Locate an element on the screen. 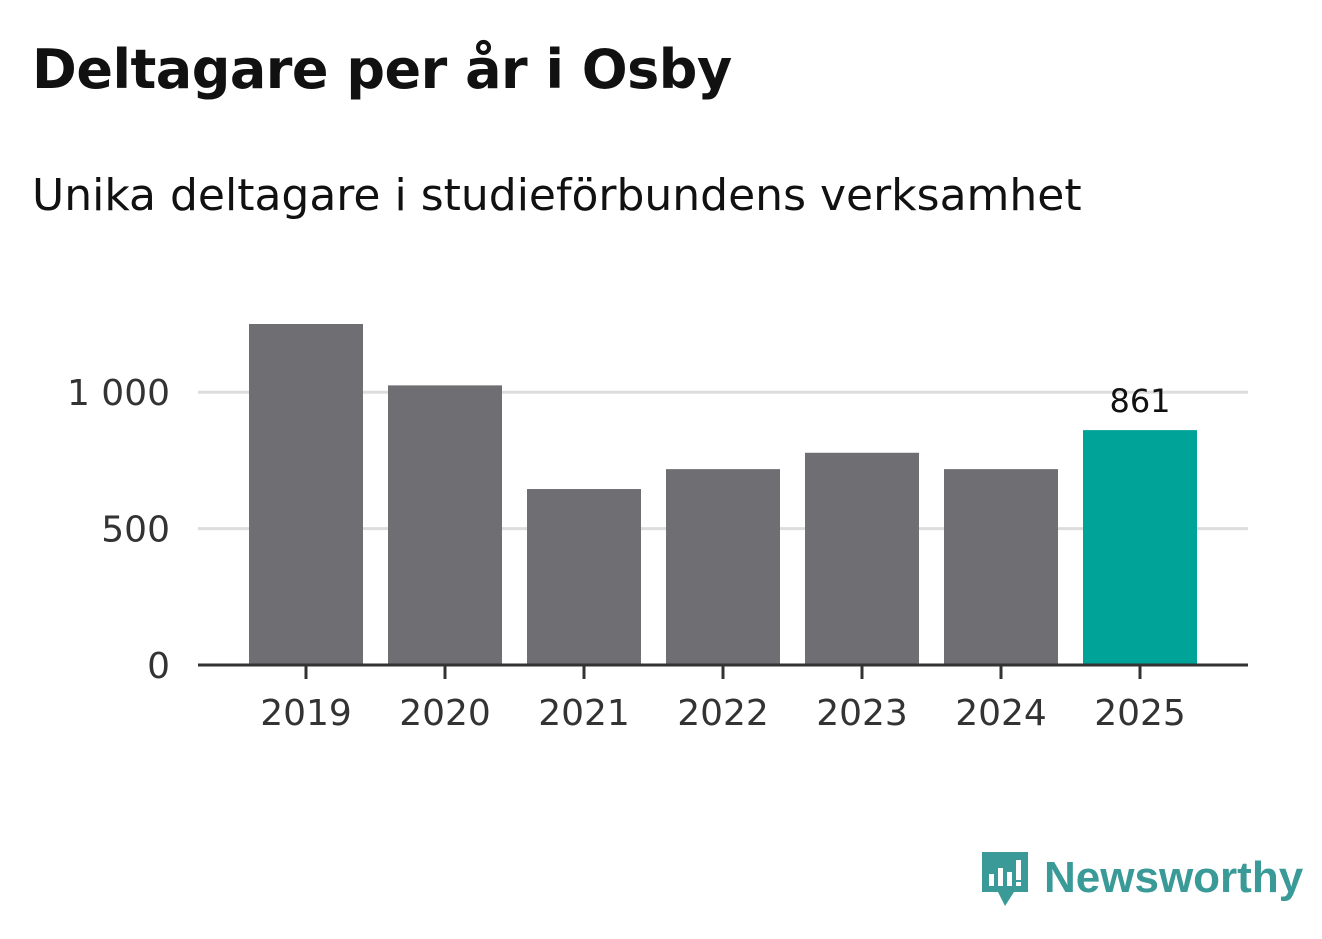 The height and width of the screenshot is (939, 1322). data-label: 861 is located at coordinates (1139, 401).